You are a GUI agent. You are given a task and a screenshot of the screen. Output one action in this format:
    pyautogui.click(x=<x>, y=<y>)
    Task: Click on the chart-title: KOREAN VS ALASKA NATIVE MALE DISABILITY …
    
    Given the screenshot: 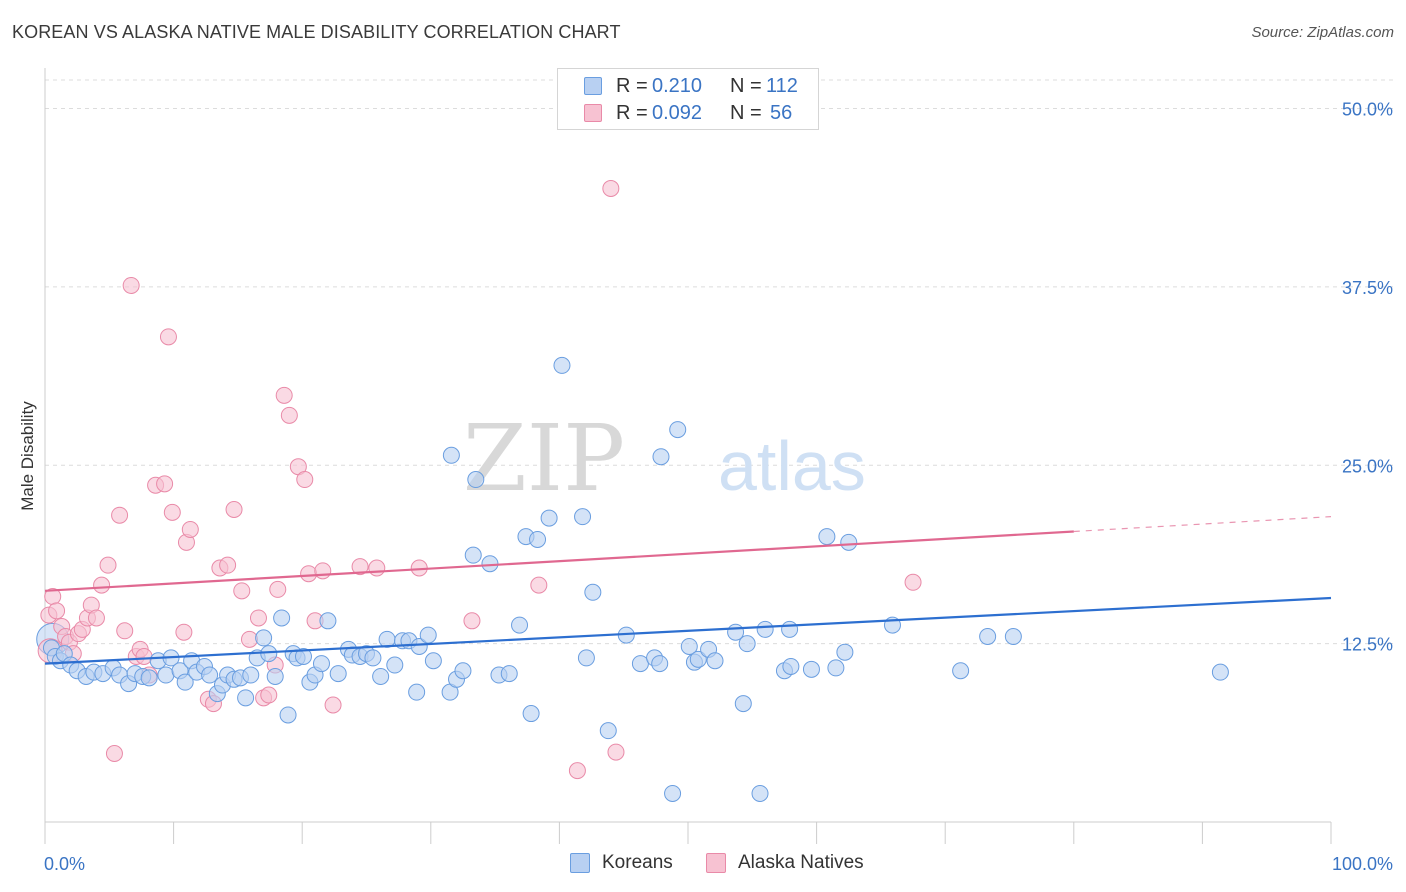 What is the action you would take?
    pyautogui.click(x=316, y=32)
    